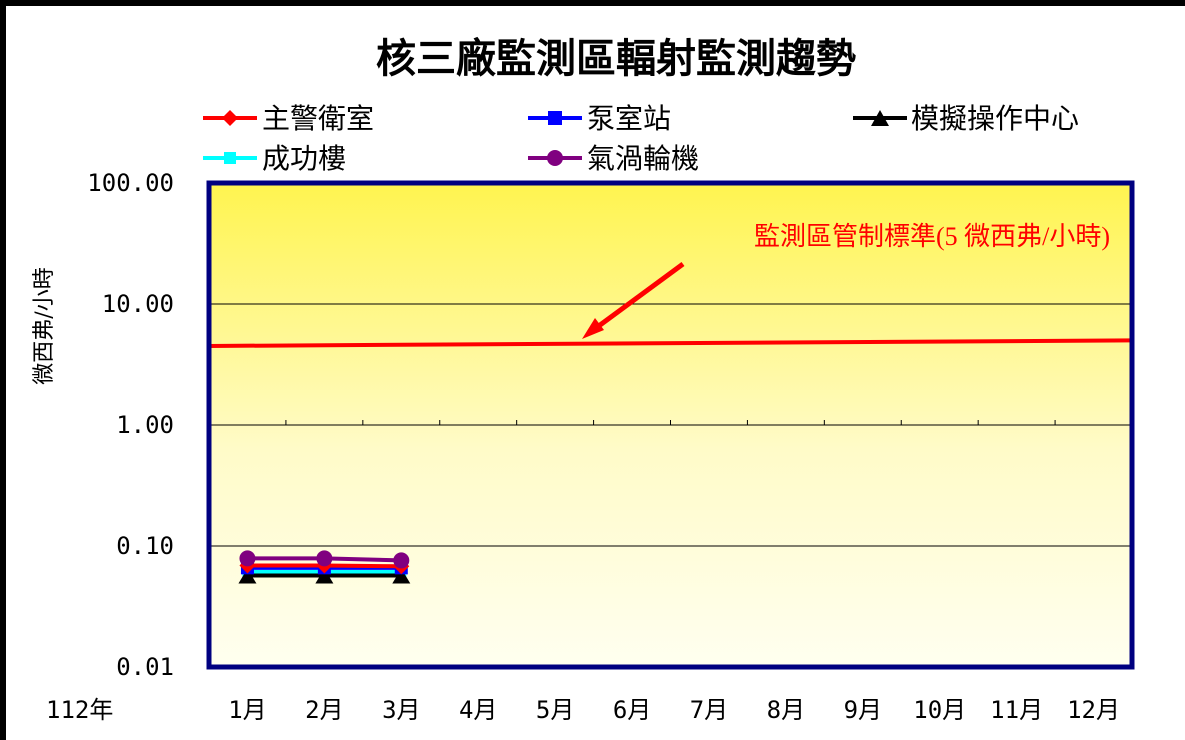 This screenshot has height=740, width=1185. I want to click on y-tick-label: 0.10, so click(145, 546).